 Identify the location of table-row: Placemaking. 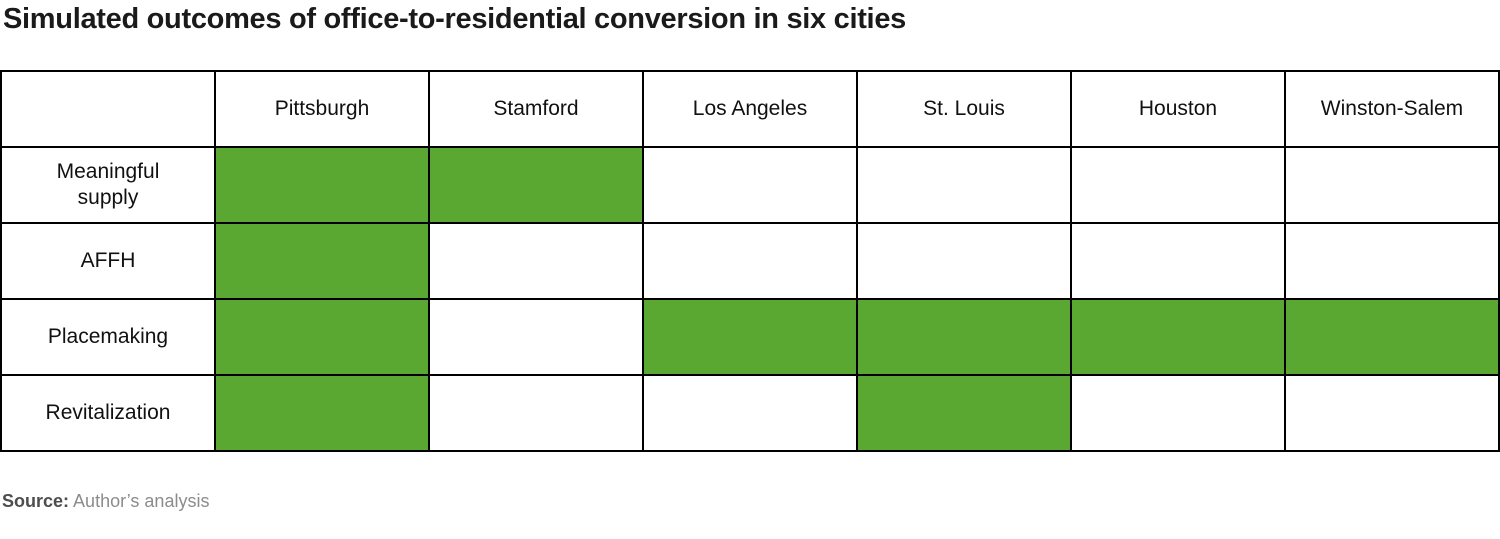
(750, 337).